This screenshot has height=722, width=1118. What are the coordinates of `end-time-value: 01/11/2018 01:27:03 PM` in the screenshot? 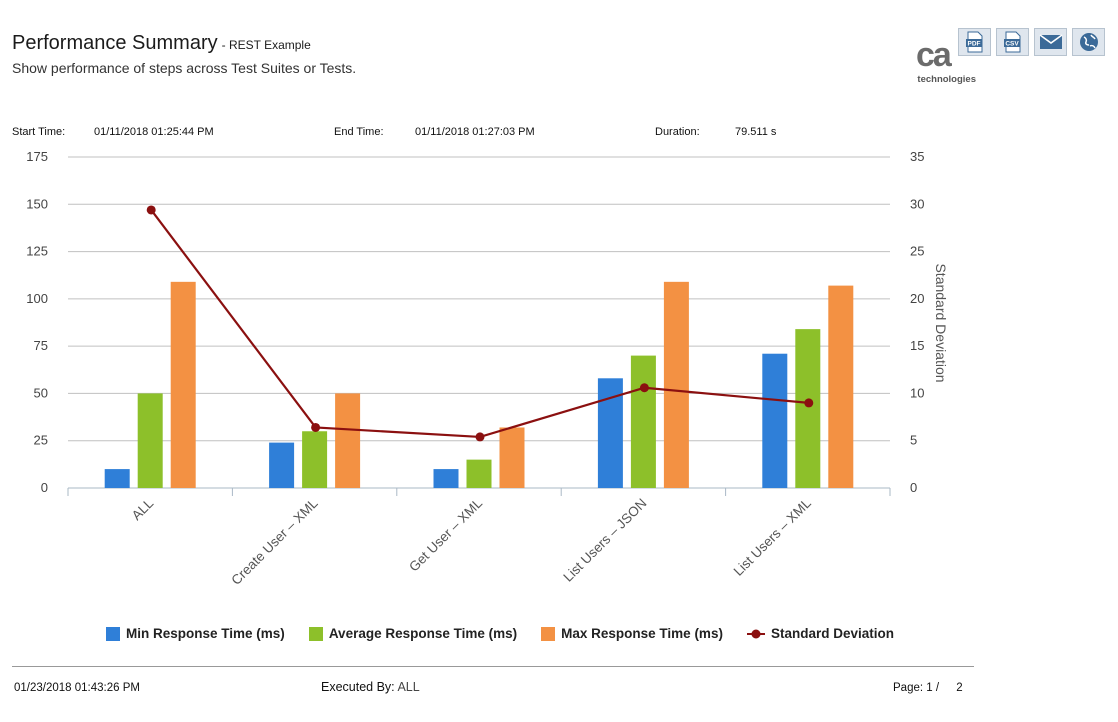 It's located at (475, 132).